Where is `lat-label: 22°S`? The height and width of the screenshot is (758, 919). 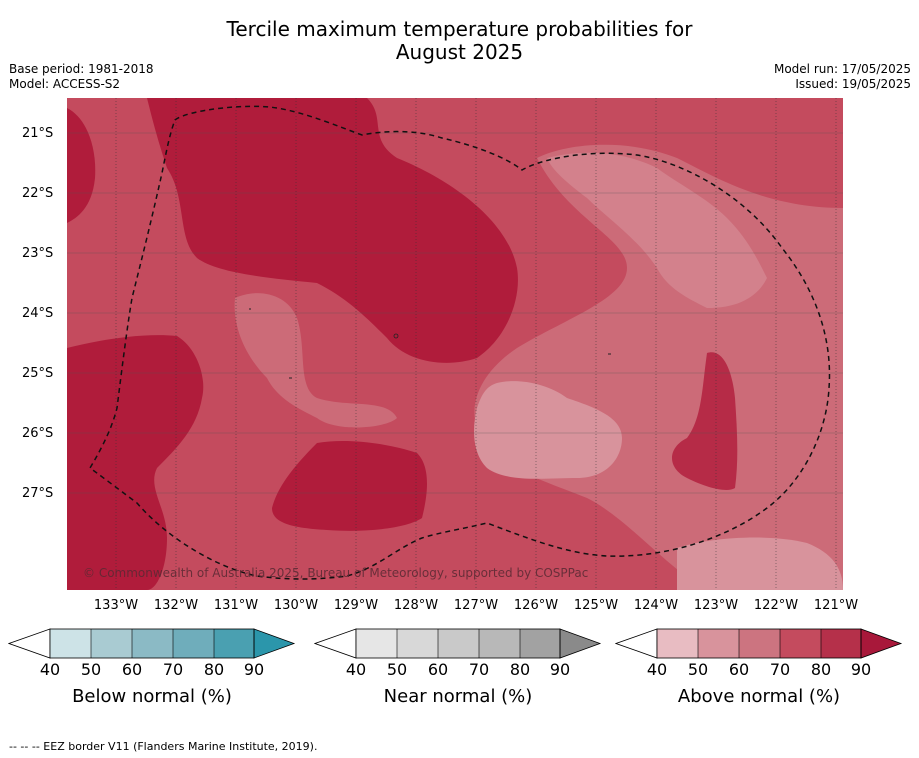 lat-label: 22°S is located at coordinates (38, 193).